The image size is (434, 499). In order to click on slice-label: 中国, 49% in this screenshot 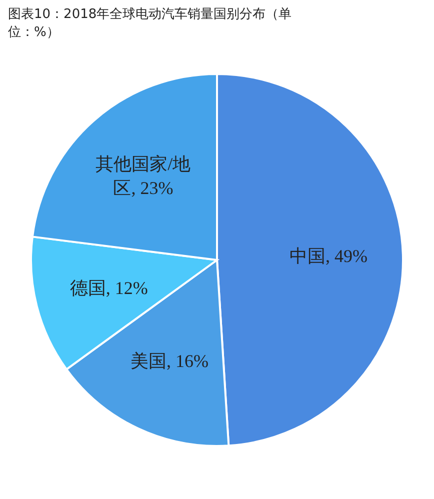, I will do `click(328, 256)`.